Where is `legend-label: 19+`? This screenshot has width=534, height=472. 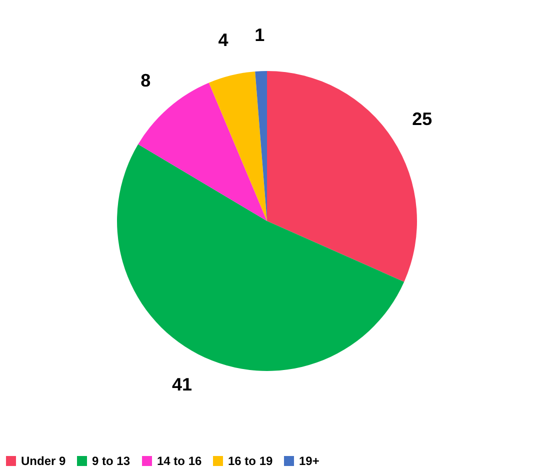 legend-label: 19+ is located at coordinates (309, 461).